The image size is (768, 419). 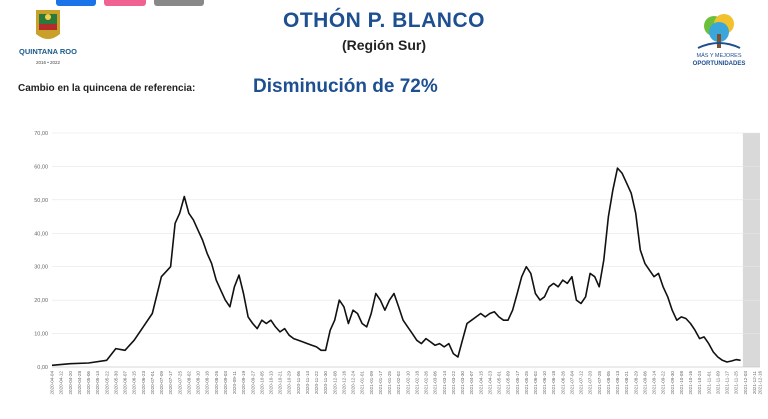 What do you see at coordinates (526, 383) in the screenshot?
I see `x-tick-label: 2021-05-25` at bounding box center [526, 383].